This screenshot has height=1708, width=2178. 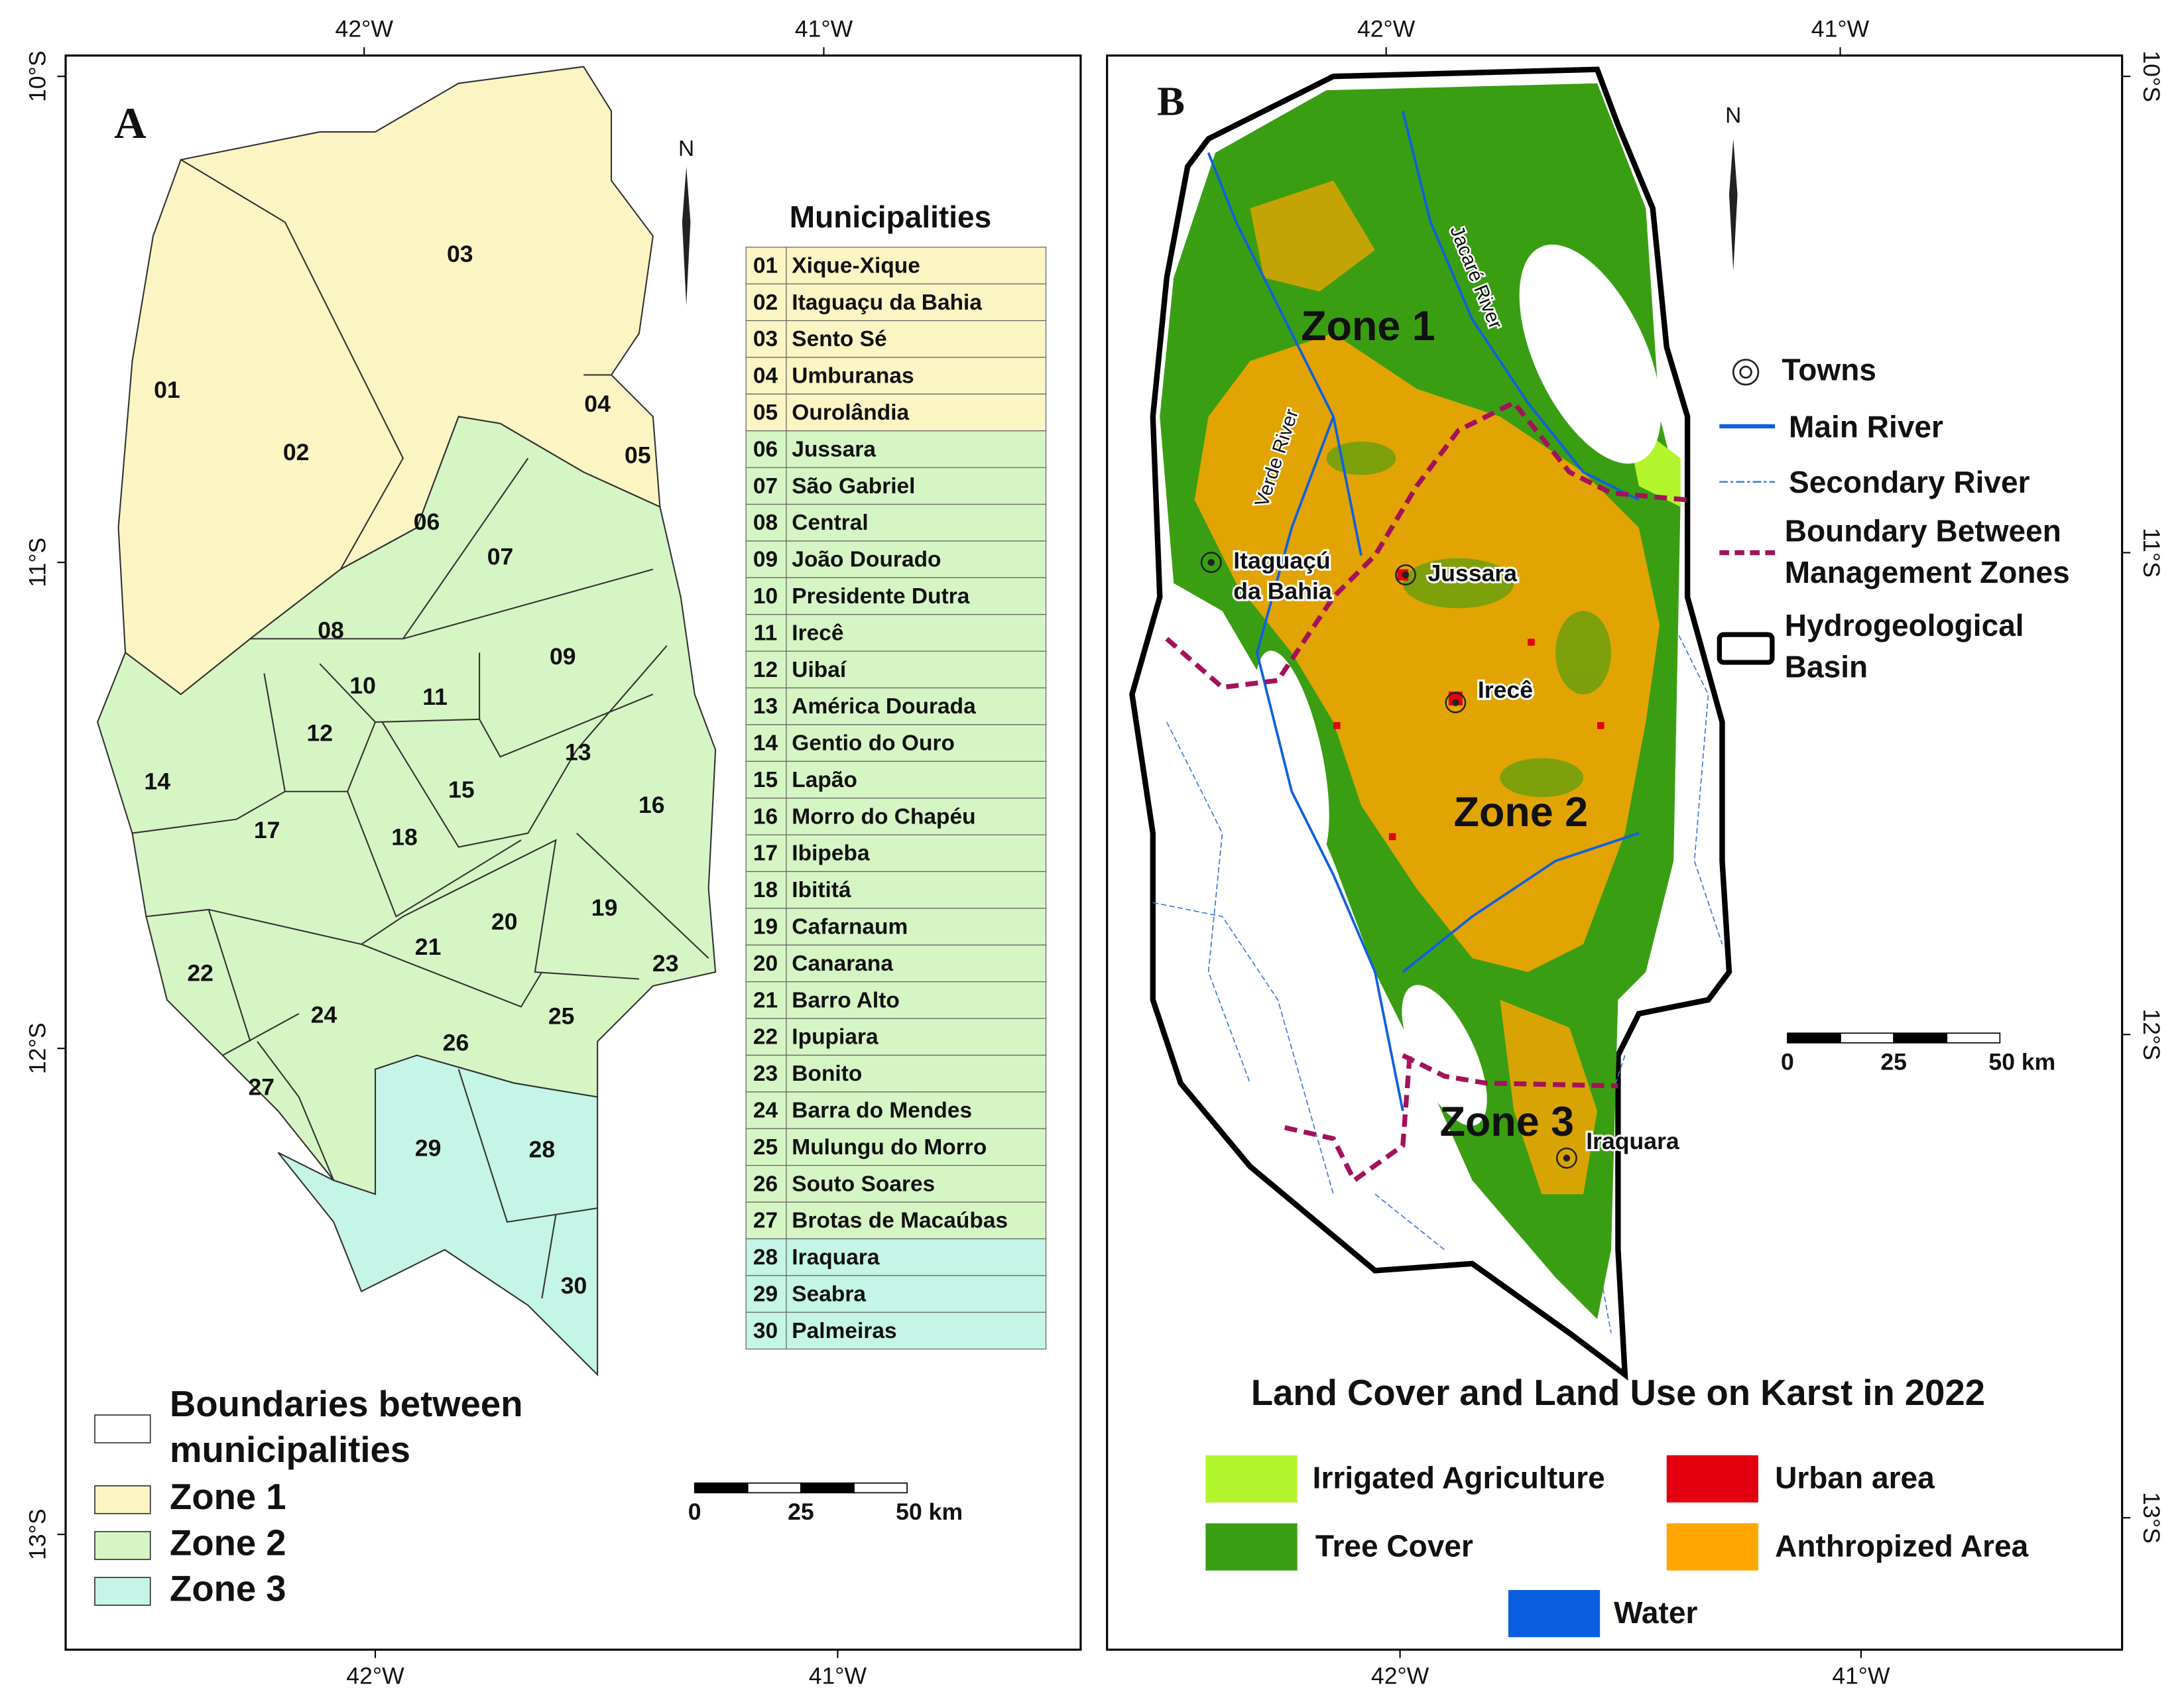 What do you see at coordinates (1368, 326) in the screenshot?
I see `zone-label: Zone 1` at bounding box center [1368, 326].